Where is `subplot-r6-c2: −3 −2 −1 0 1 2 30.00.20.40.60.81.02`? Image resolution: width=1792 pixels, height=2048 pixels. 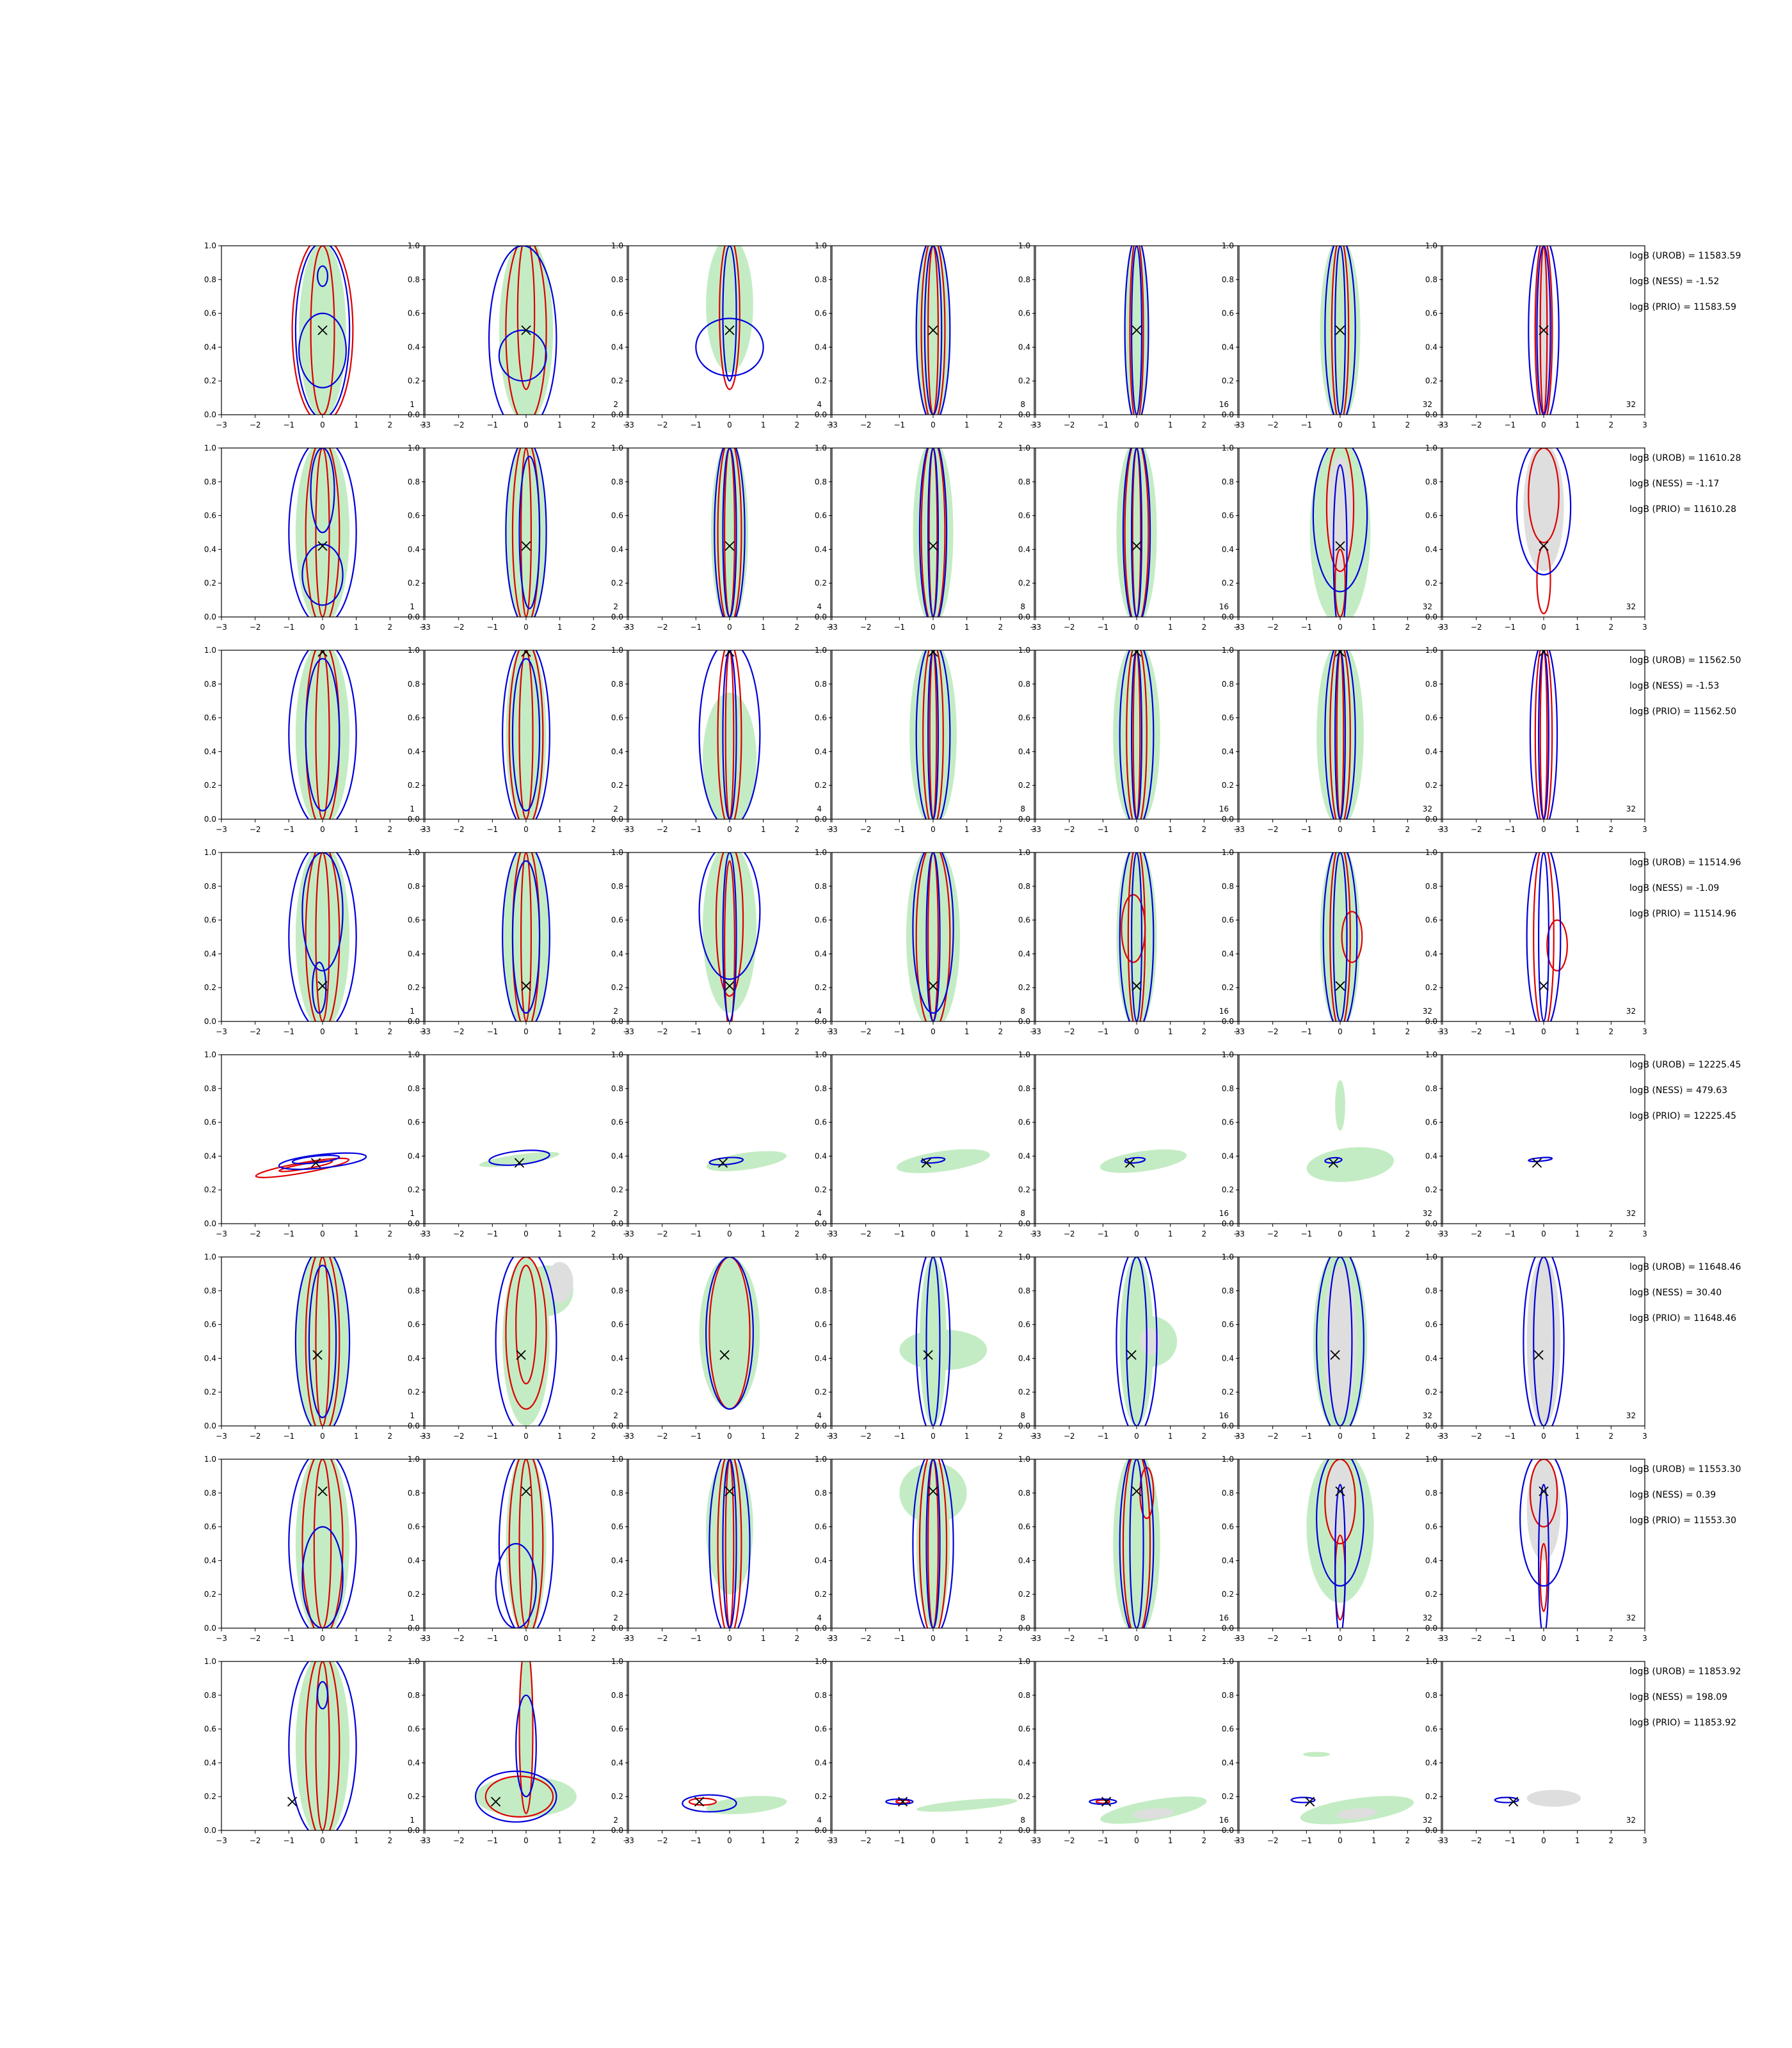 subplot-r6-c2: −3 −2 −1 0 1 2 30.00.20.40.60.81.02 is located at coordinates (519, 1346).